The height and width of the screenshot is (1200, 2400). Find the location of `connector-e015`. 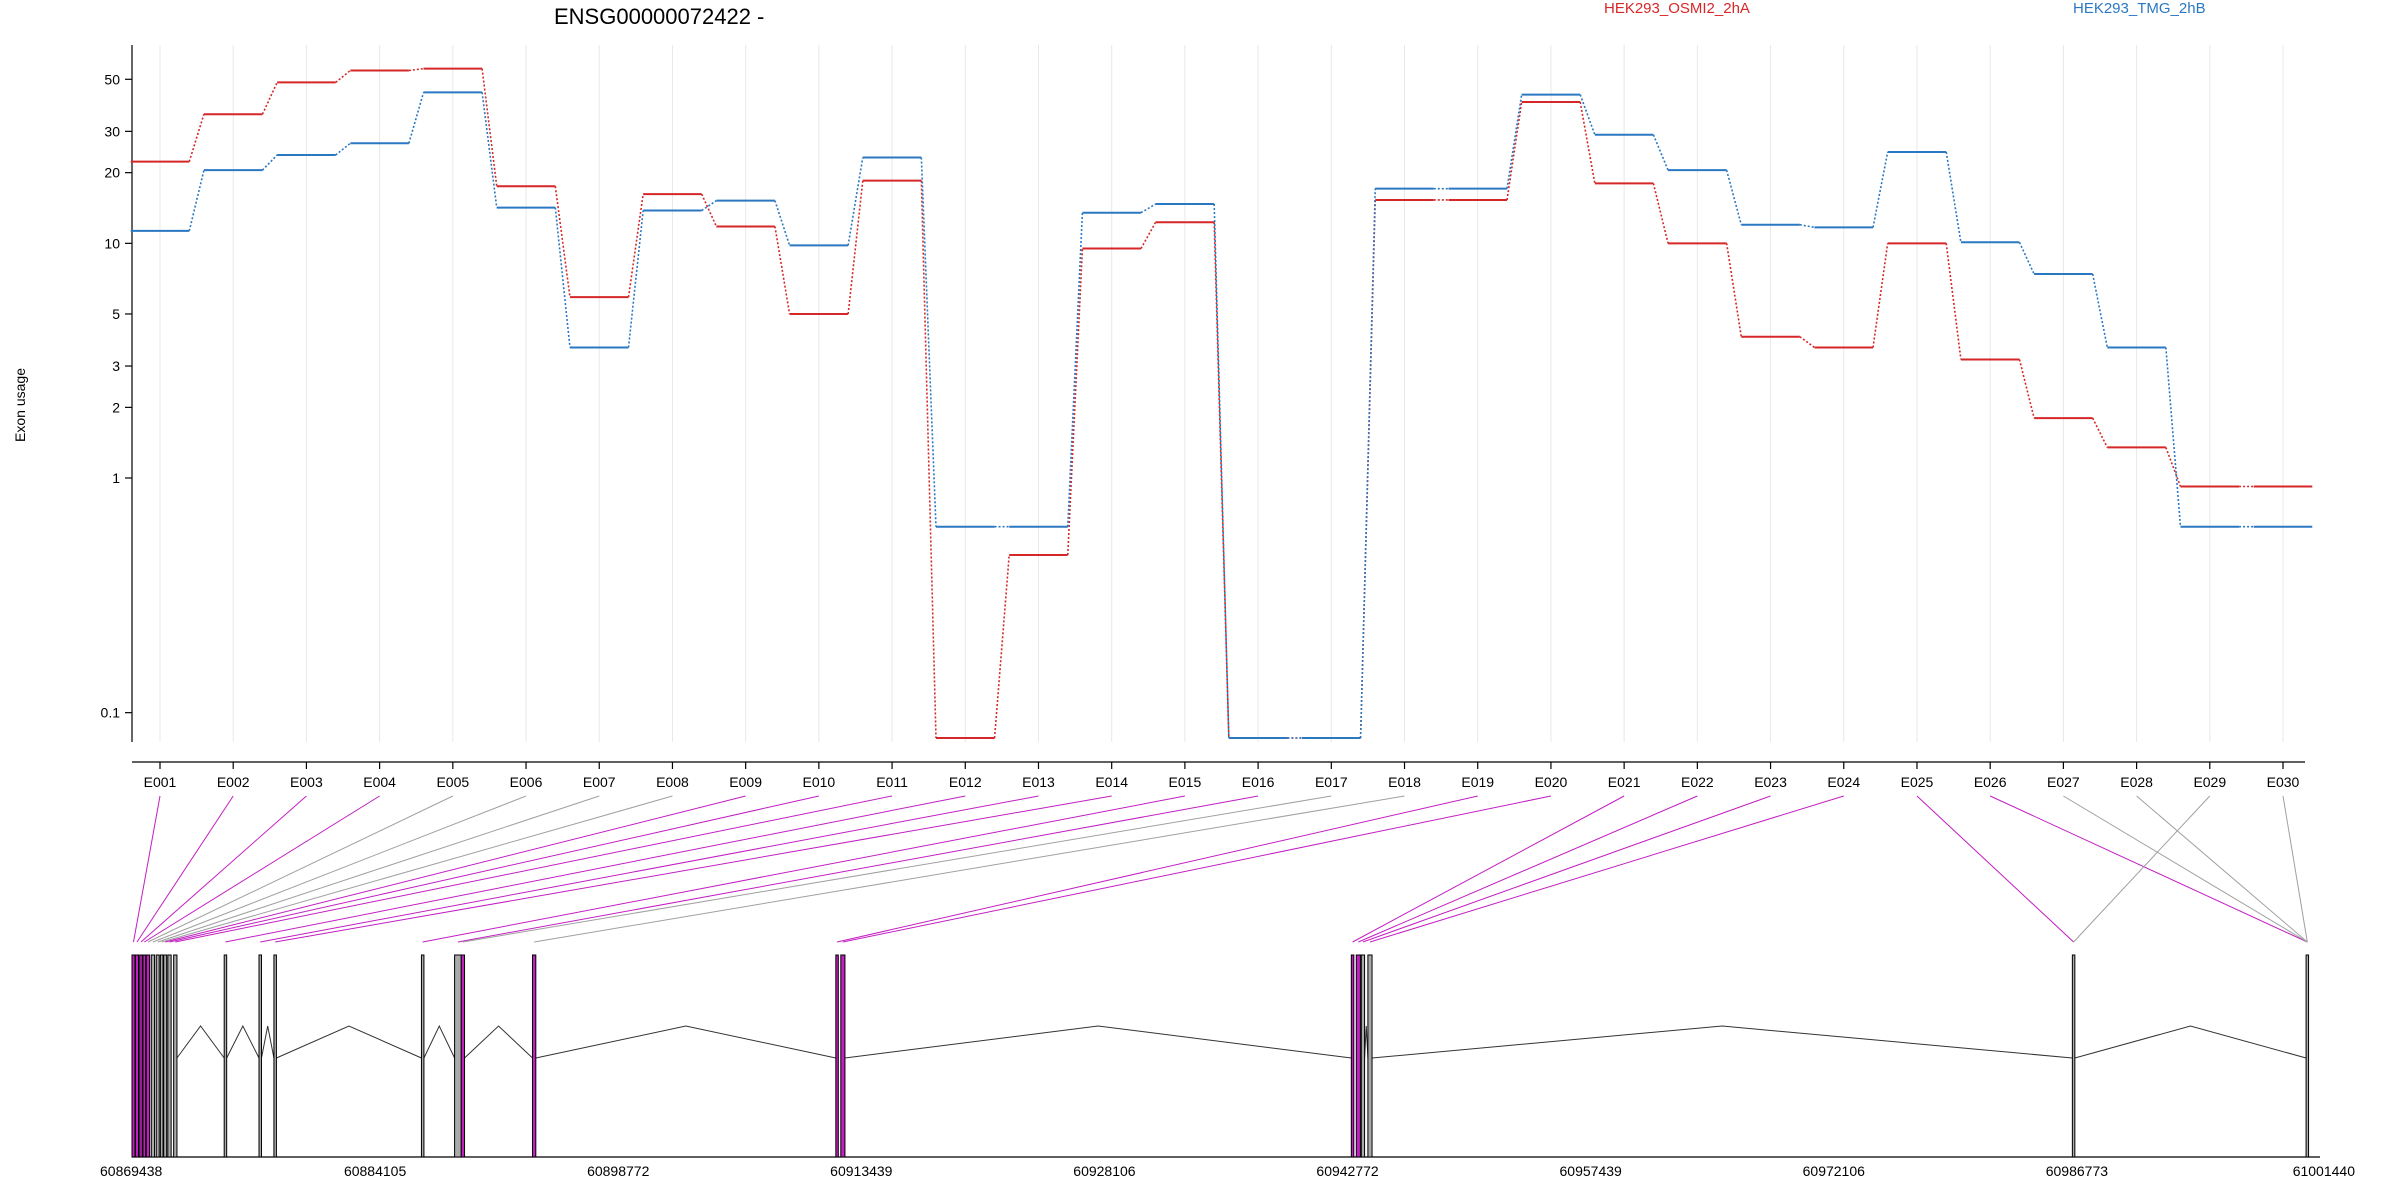

connector-e015 is located at coordinates (803, 869).